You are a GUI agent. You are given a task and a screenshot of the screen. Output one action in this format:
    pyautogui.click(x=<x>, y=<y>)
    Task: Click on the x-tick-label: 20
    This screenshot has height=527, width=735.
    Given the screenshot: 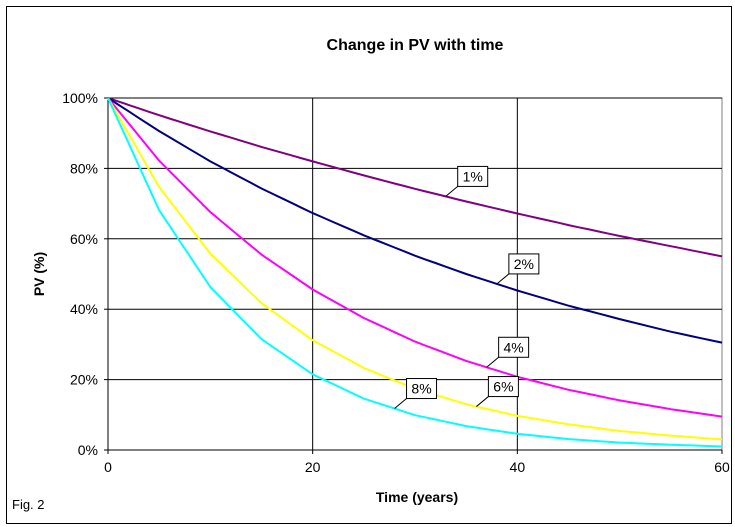 What is the action you would take?
    pyautogui.click(x=313, y=467)
    